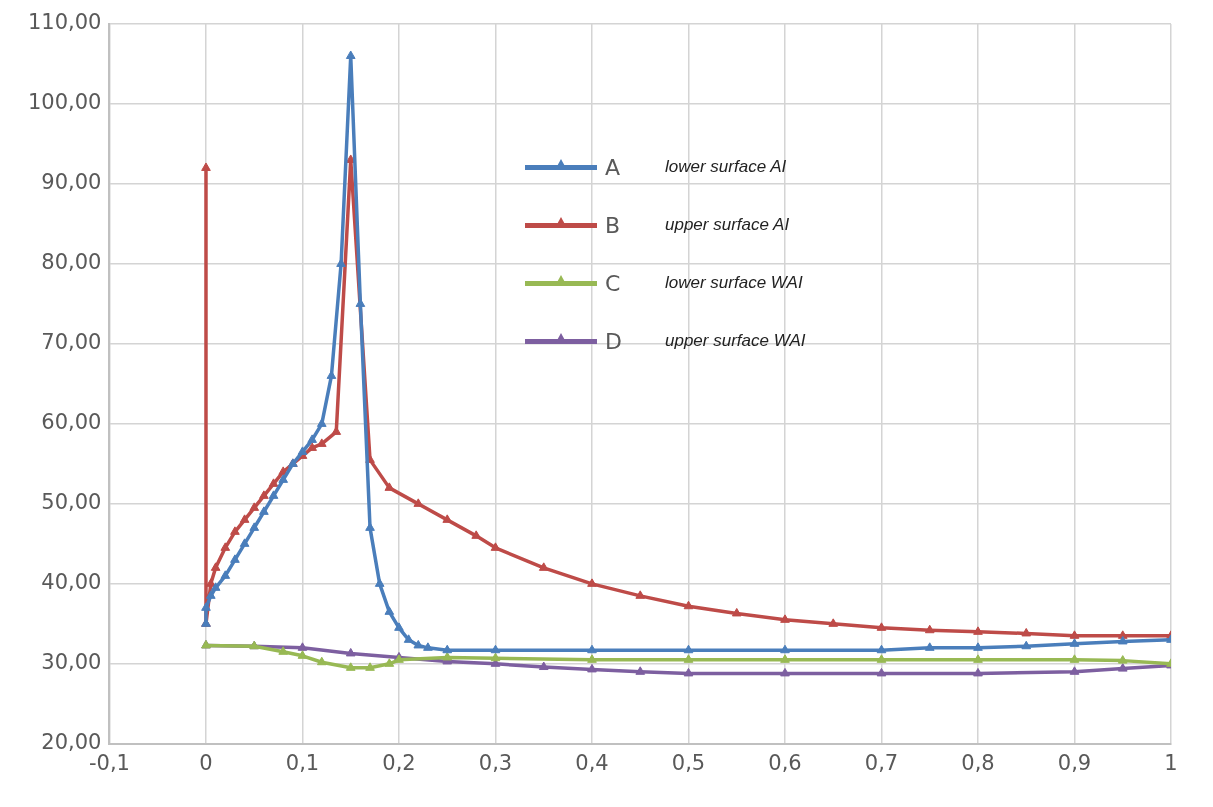  What do you see at coordinates (65, 22) in the screenshot?
I see `y-tick-label: 110,00` at bounding box center [65, 22].